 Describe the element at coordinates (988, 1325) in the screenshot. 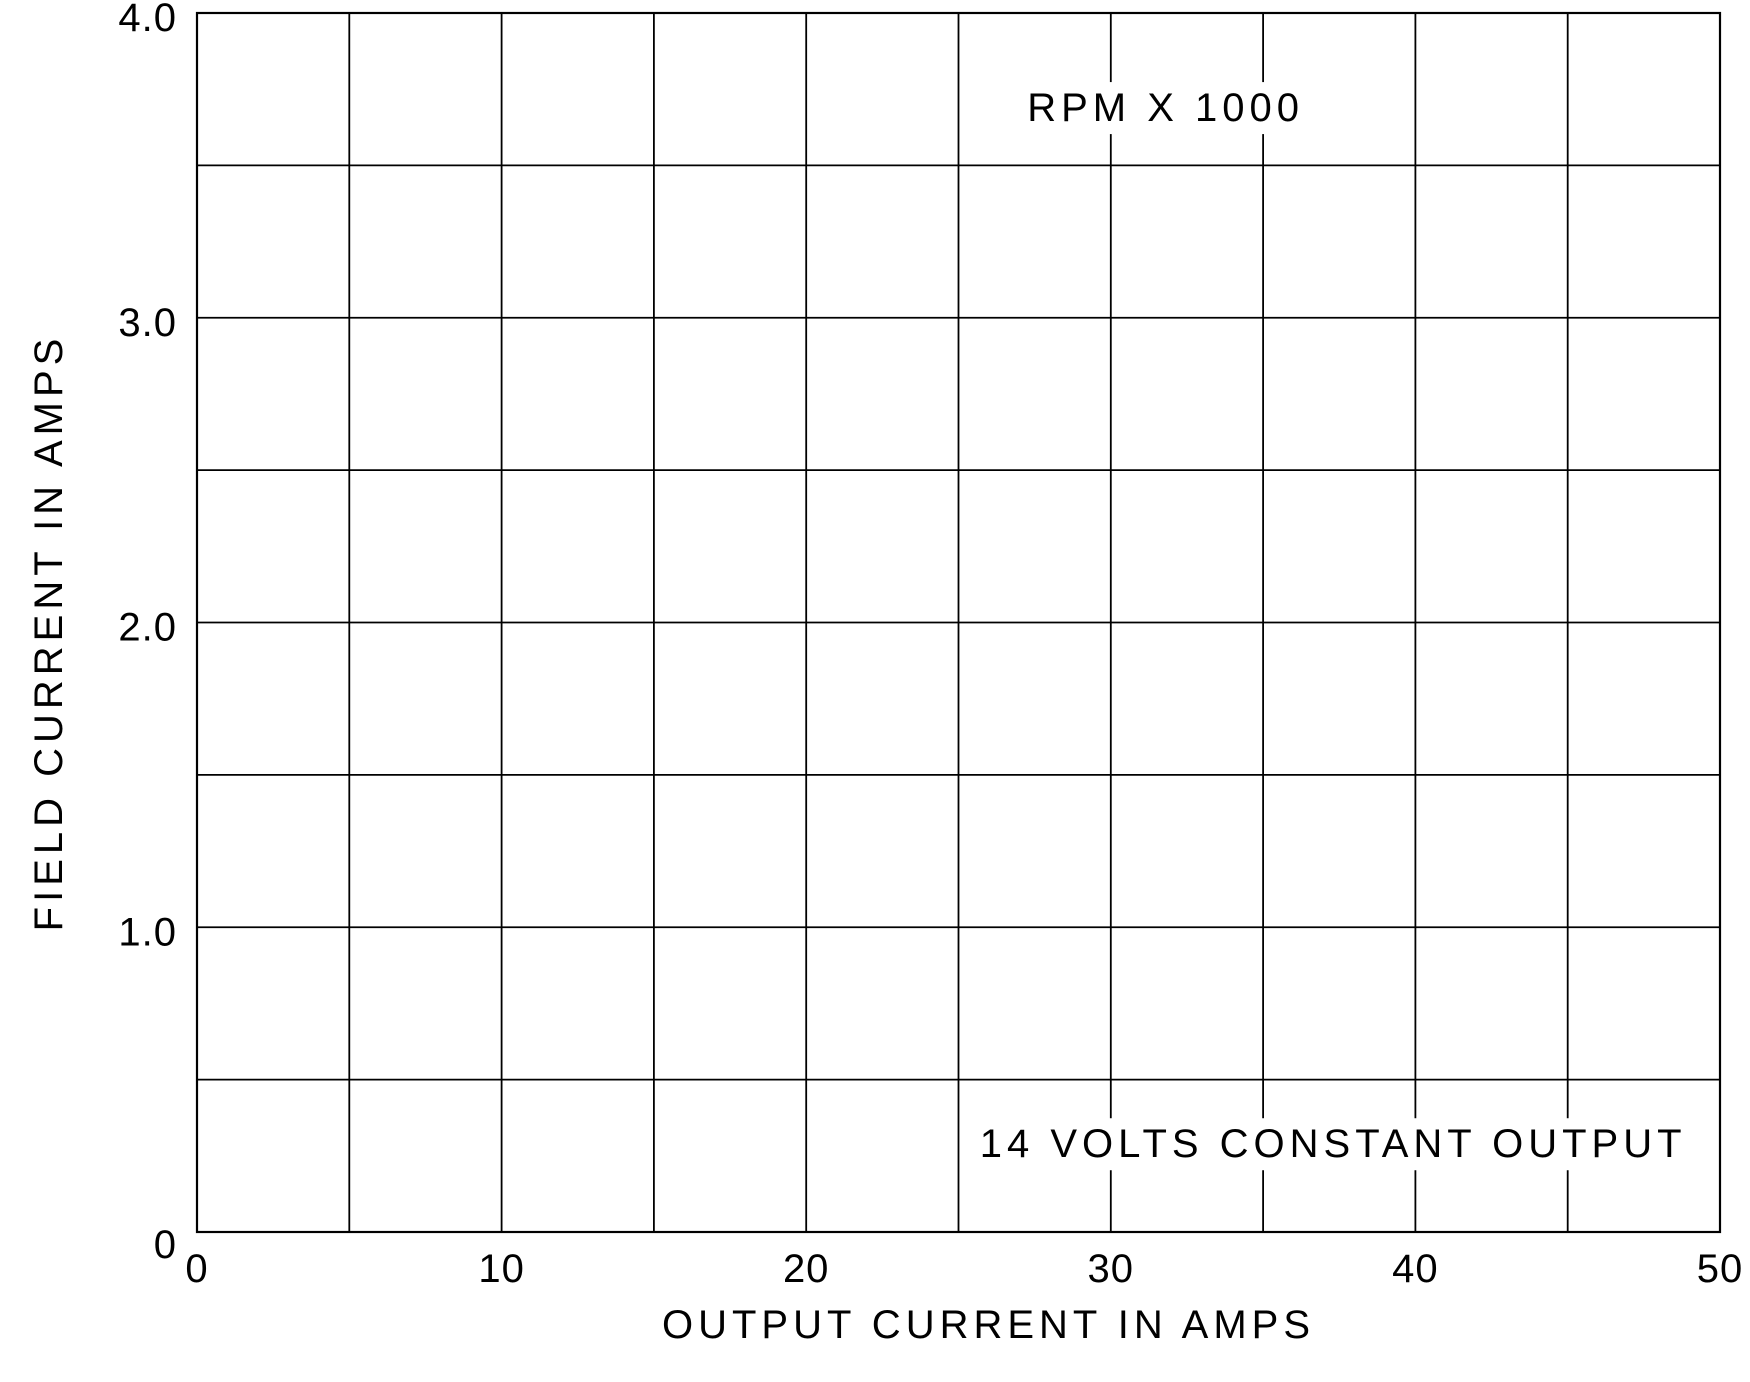

I see `x-axis-label: OUTPUT CURRENT IN AMPS` at that location.